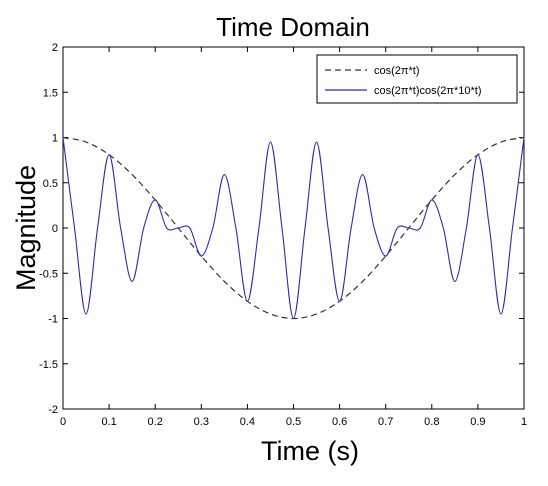  Describe the element at coordinates (397, 71) in the screenshot. I see `legend-label-cos: cos(2π*t)` at that location.